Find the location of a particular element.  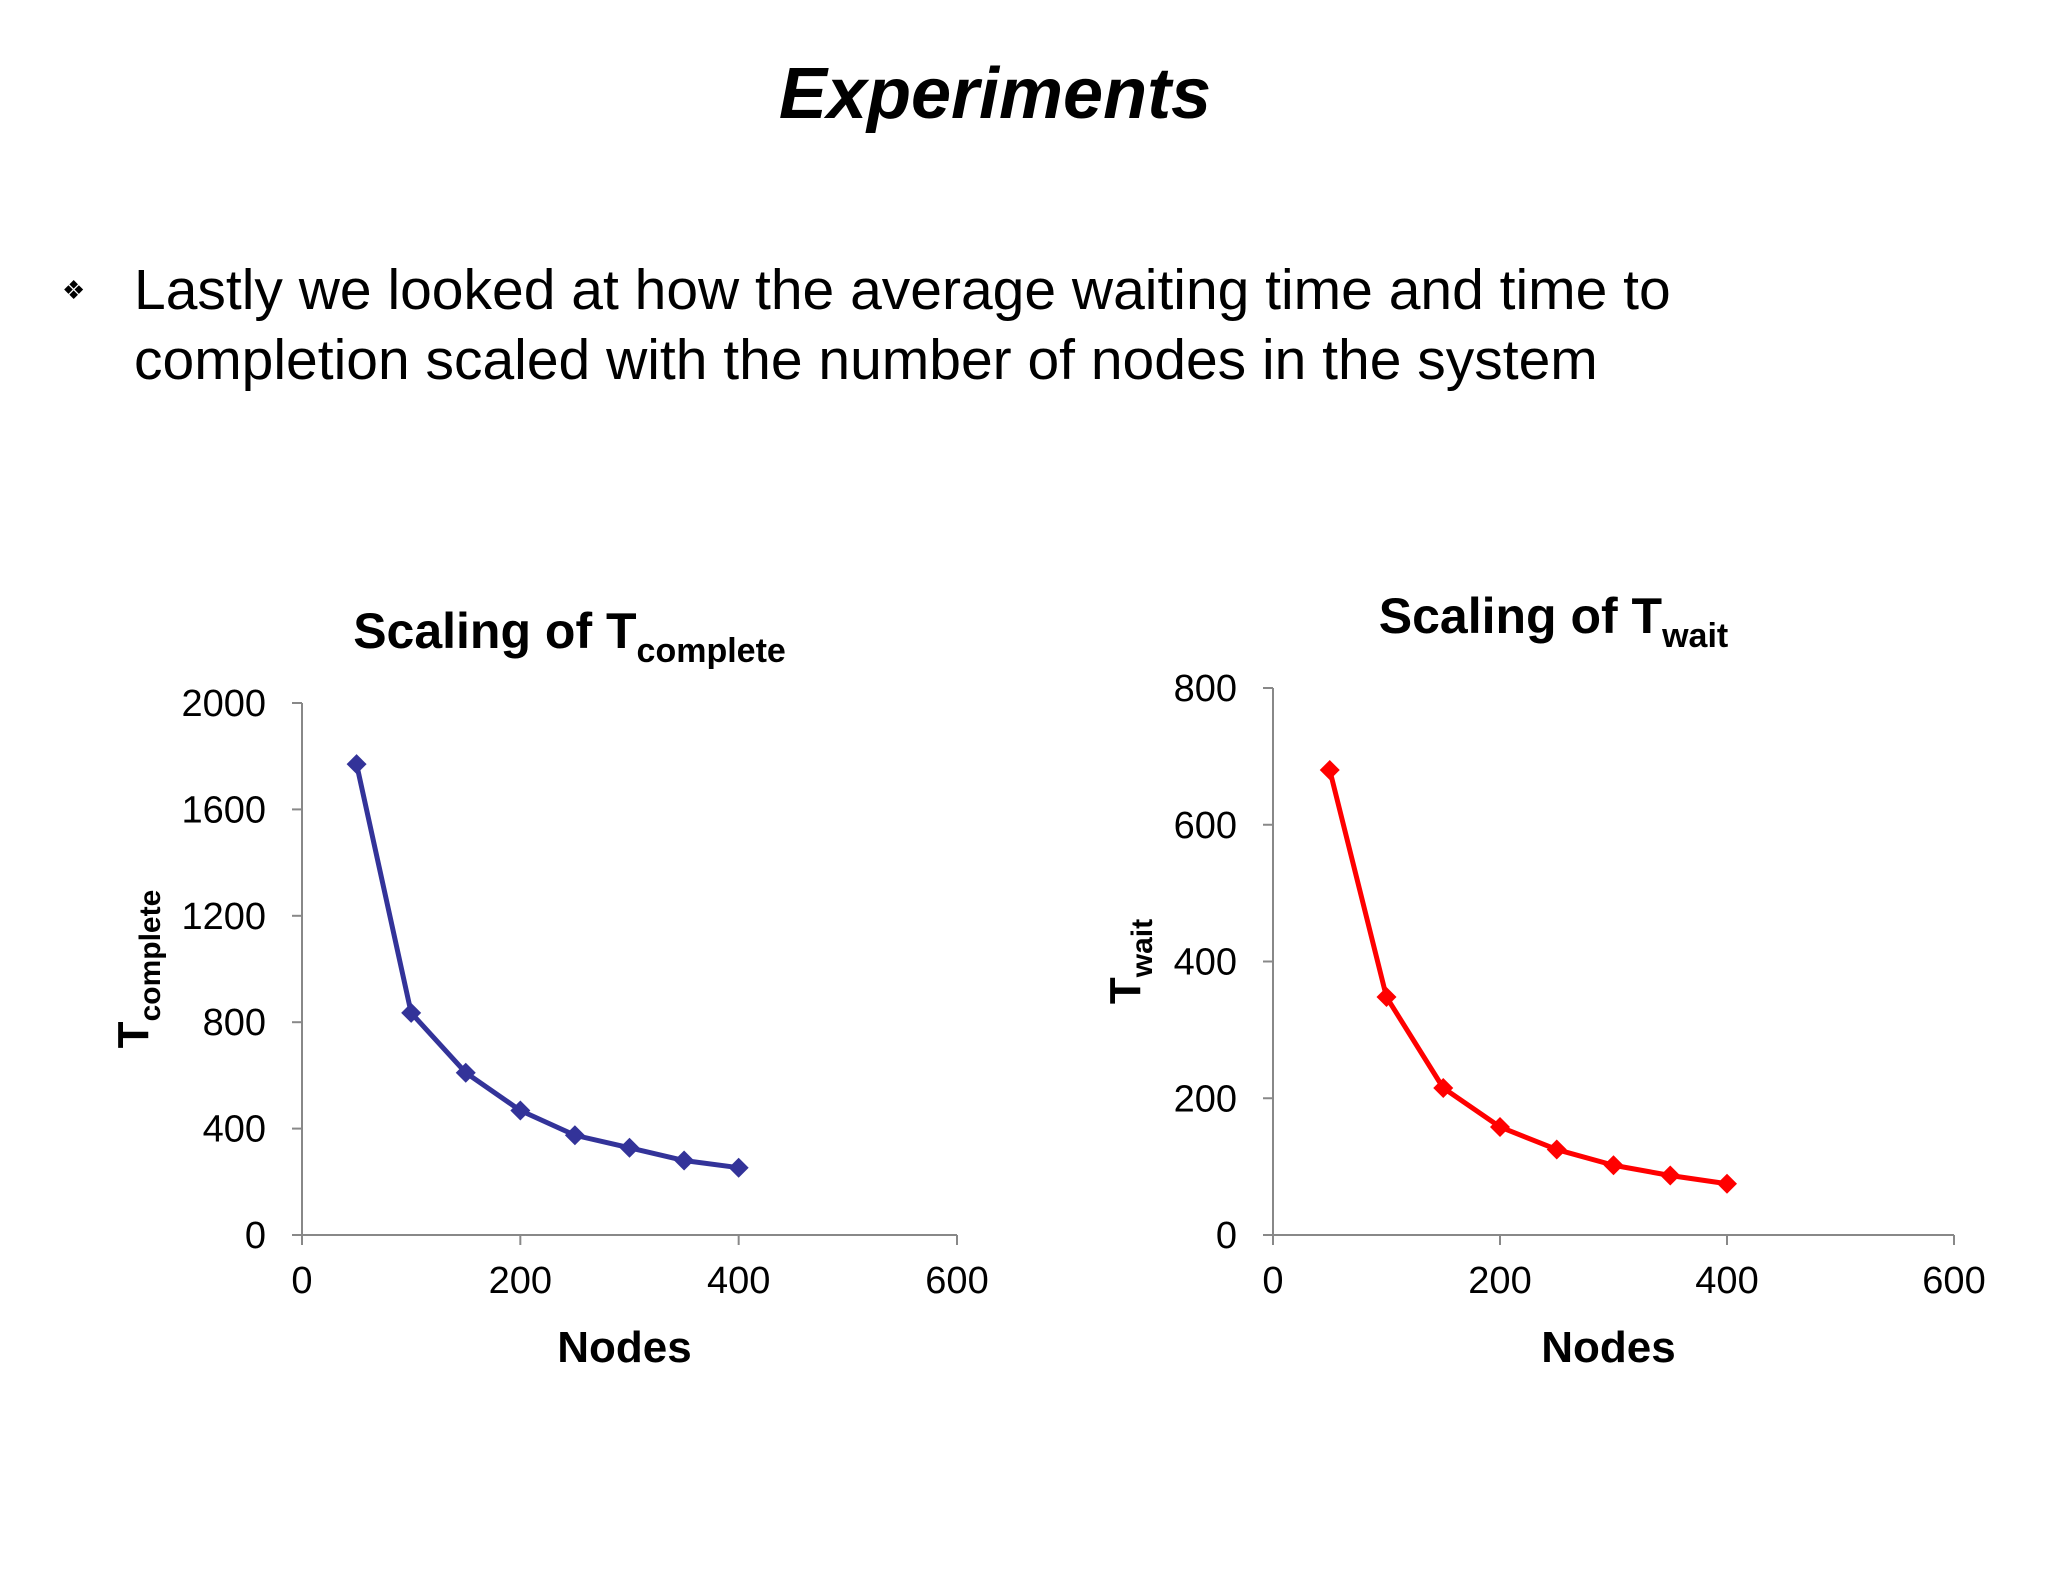

y-tick-label: 600 is located at coordinates (1205, 826).